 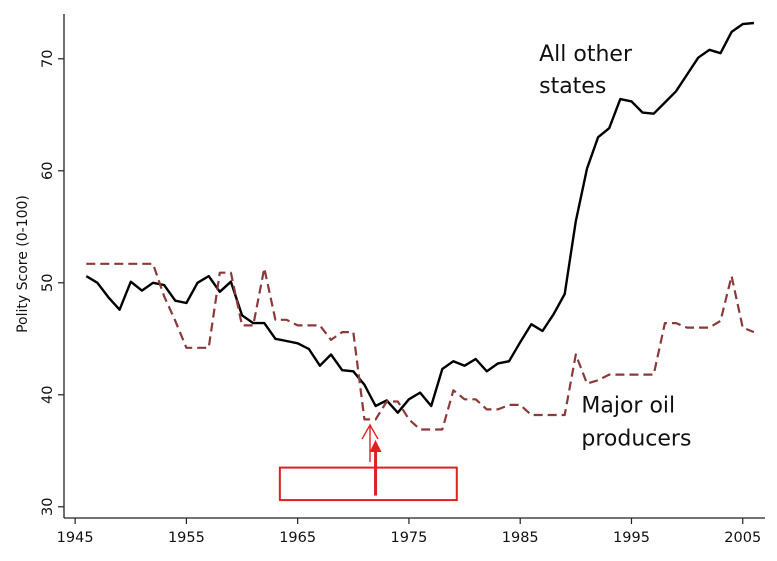 What do you see at coordinates (48, 171) in the screenshot?
I see `y-tick-label: 60` at bounding box center [48, 171].